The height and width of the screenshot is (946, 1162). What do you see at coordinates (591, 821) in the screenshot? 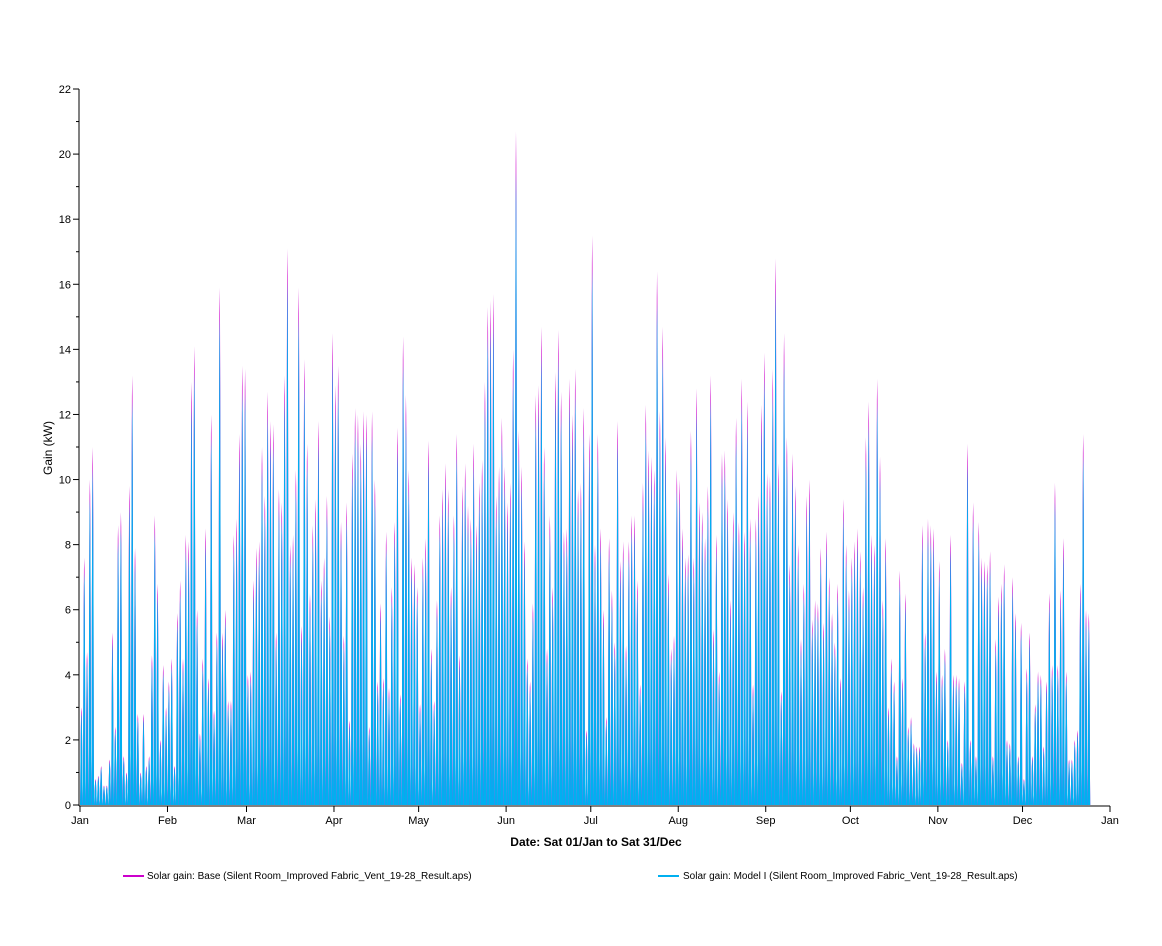
I see `x-tick-label: Jul` at bounding box center [591, 821].